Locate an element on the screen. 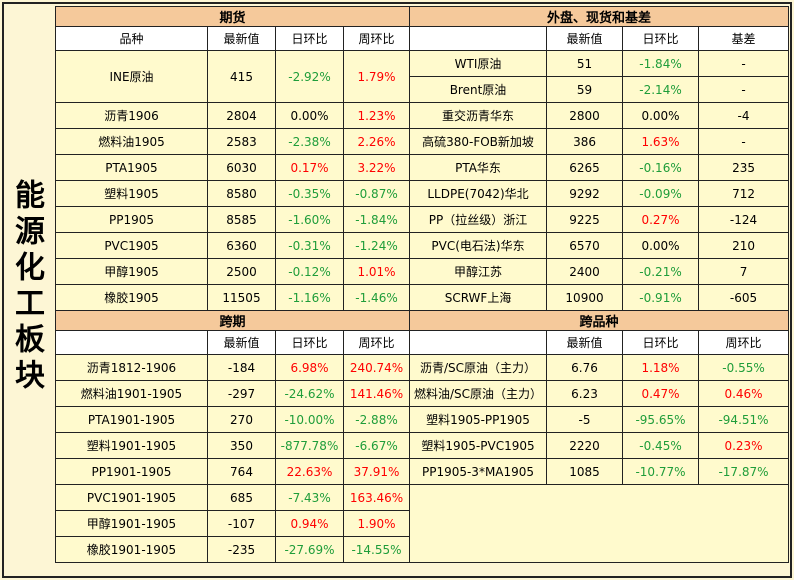 This screenshot has width=794, height=580. value-cell: 1.18% is located at coordinates (661, 367).